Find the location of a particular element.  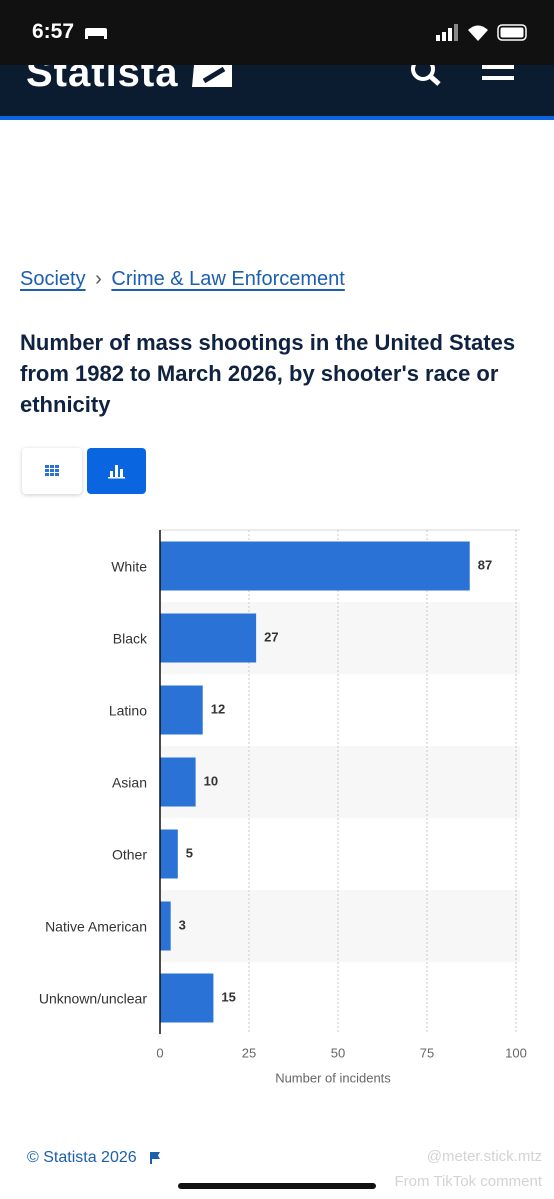

chart-icon is located at coordinates (116, 472).